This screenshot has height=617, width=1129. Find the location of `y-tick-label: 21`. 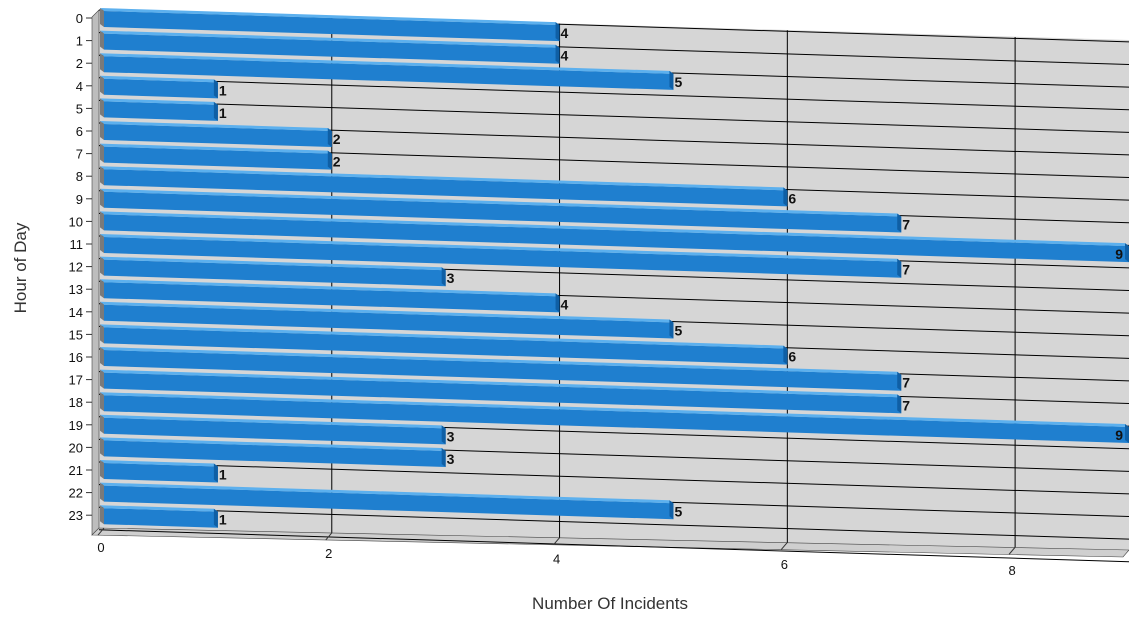

y-tick-label: 21 is located at coordinates (76, 470).